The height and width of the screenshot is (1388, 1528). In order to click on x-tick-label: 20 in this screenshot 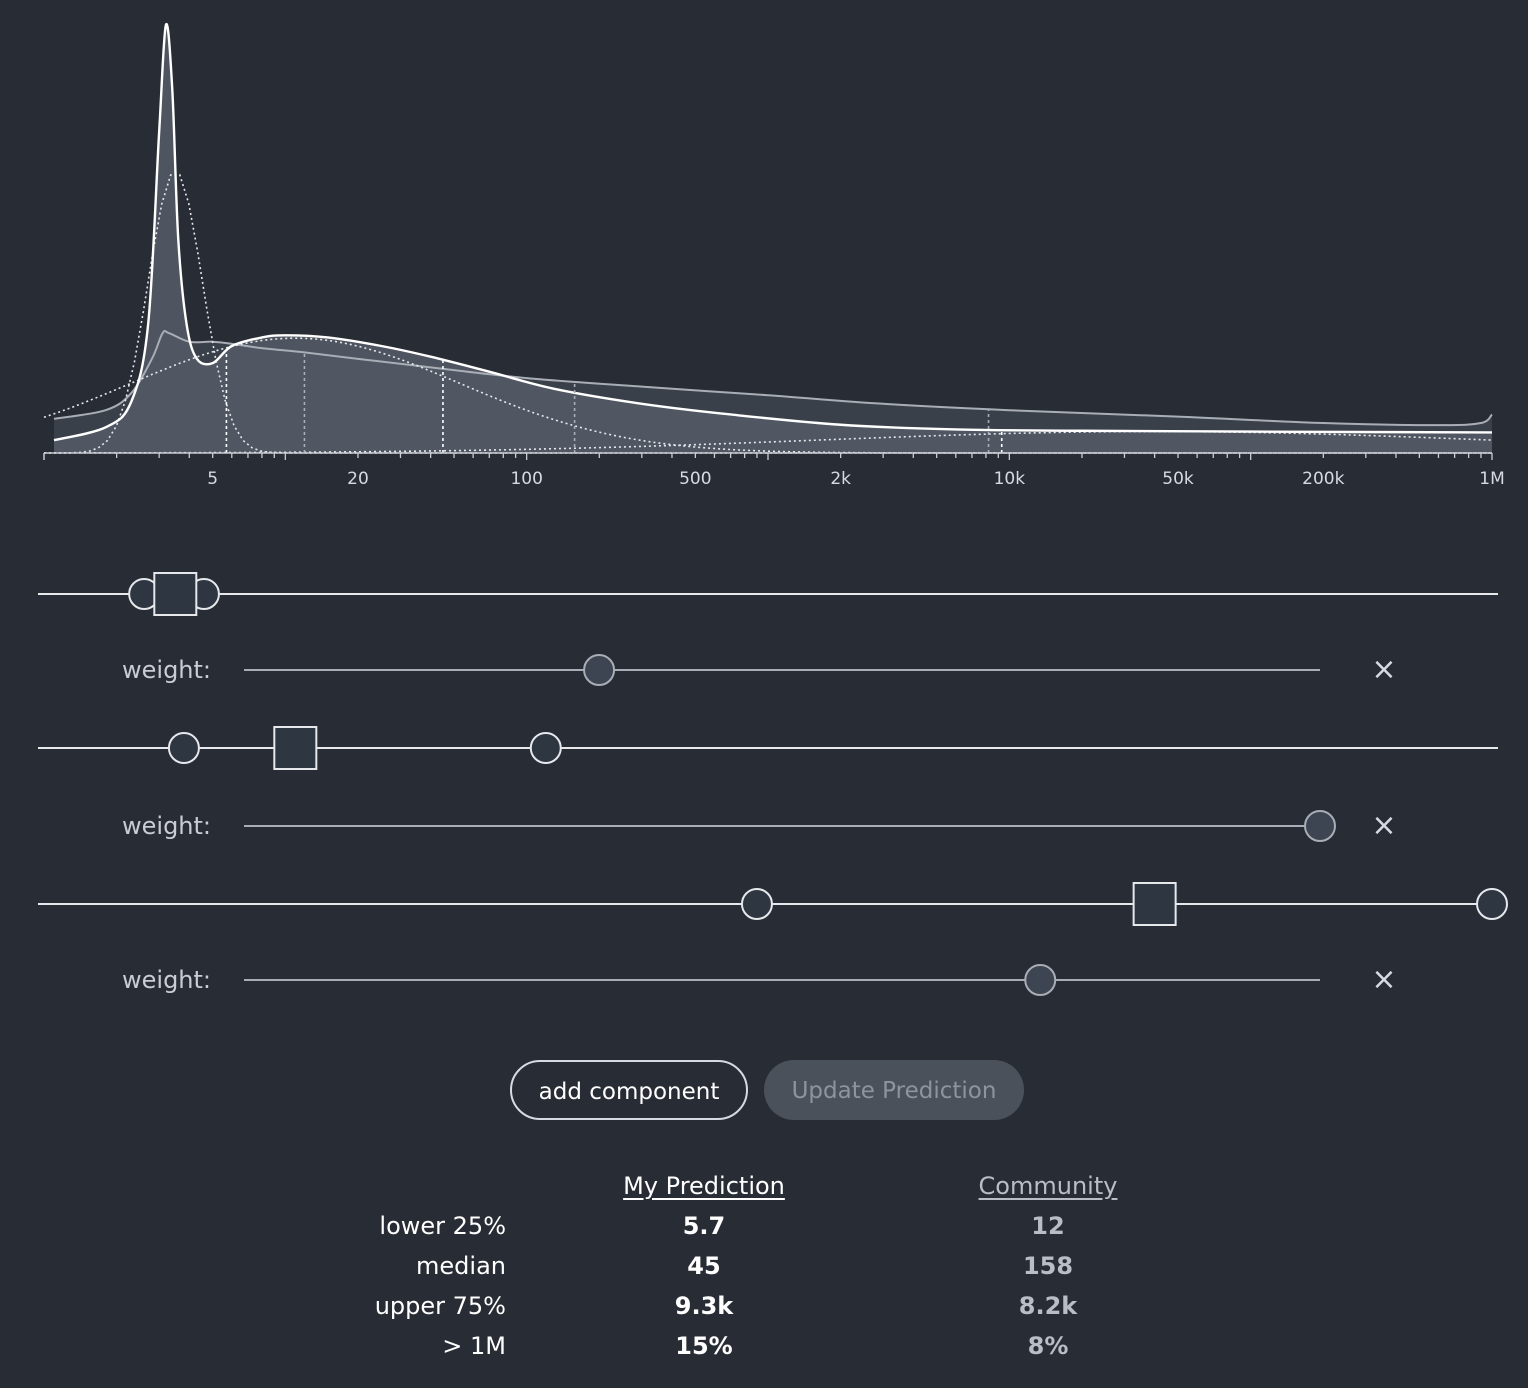, I will do `click(358, 479)`.